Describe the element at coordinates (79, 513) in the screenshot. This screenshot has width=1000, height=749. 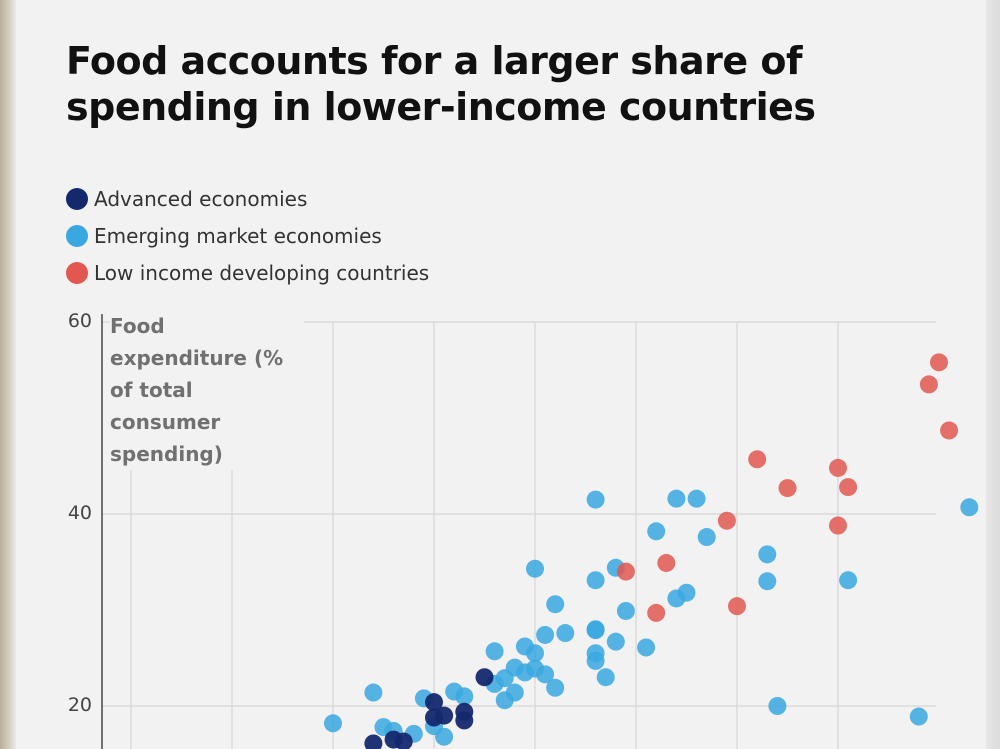
I see `y-tick-label-40: 40` at that location.